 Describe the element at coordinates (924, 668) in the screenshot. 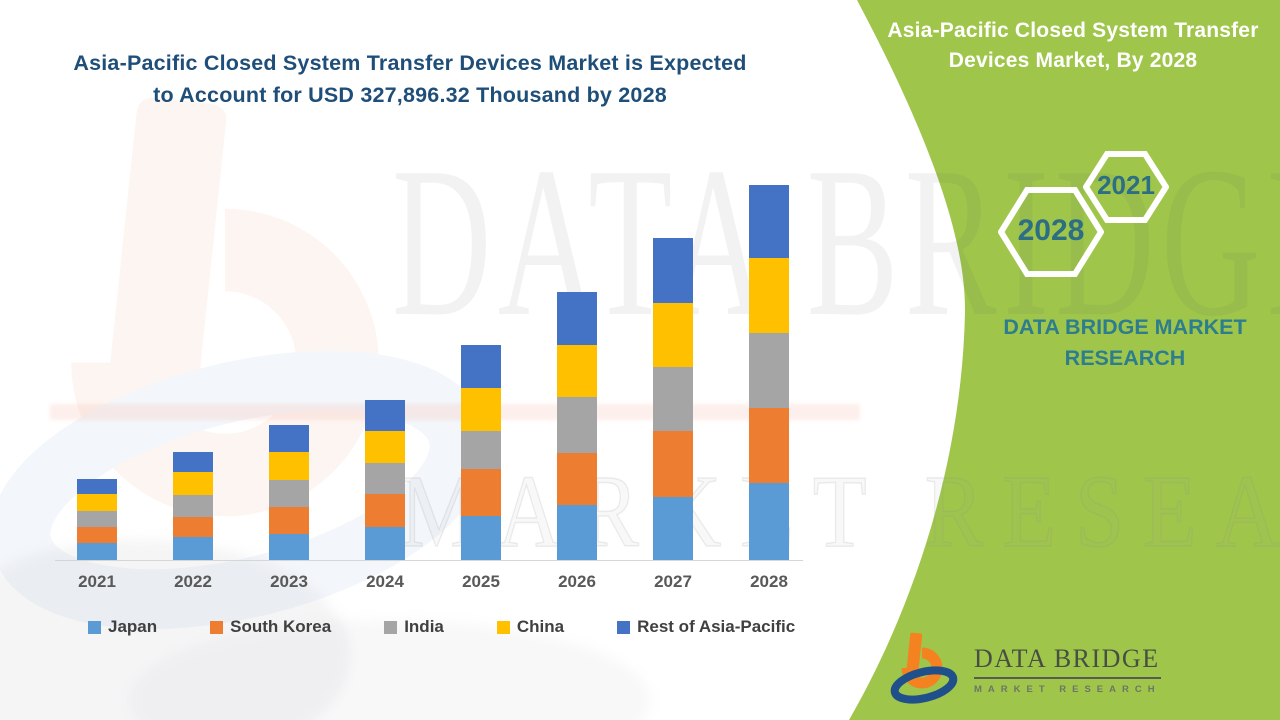

I see `data-bridge-logo-icon` at that location.